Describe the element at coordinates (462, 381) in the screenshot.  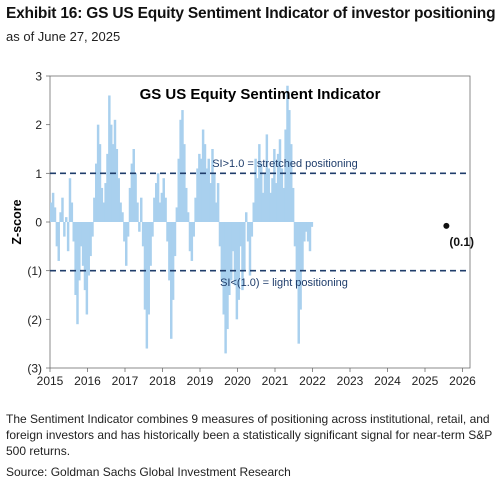
I see `x-tick-label: 2026` at that location.